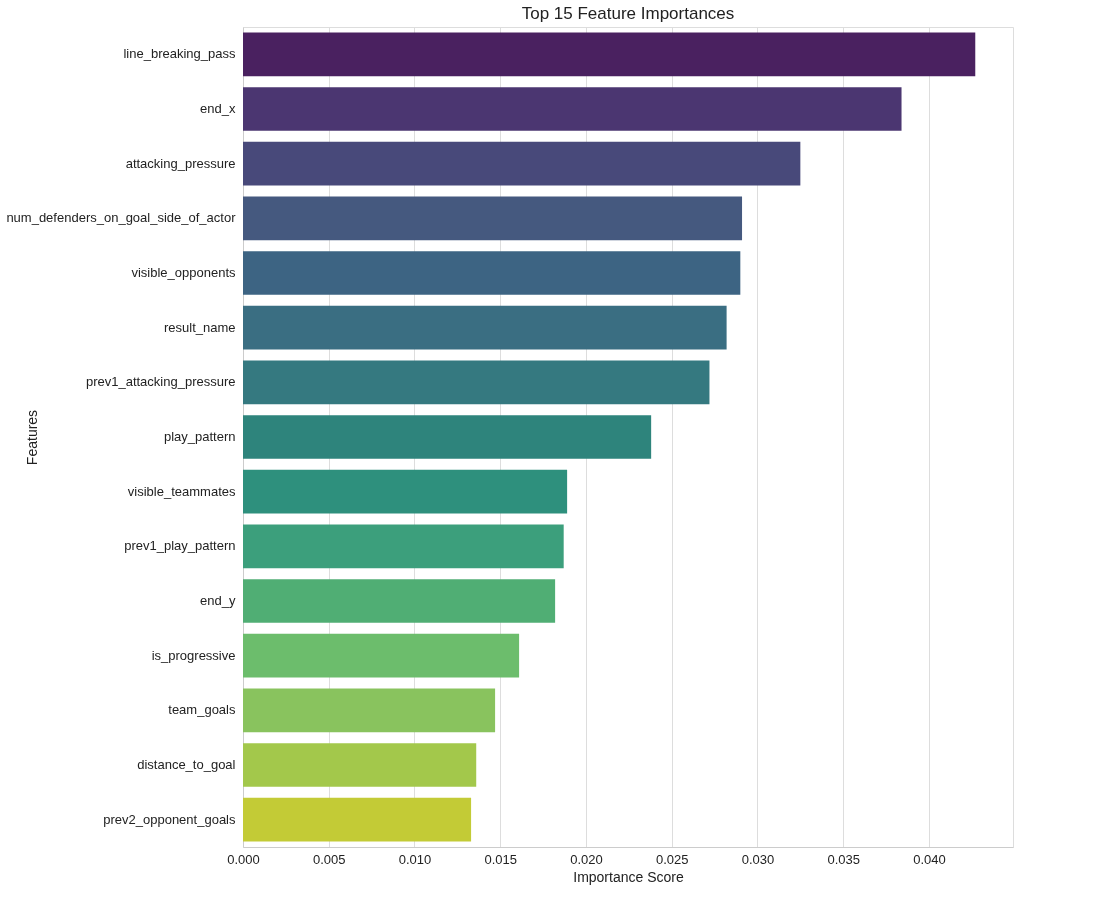  Describe the element at coordinates (501, 859) in the screenshot. I see `x-tick-label: 0.015` at that location.